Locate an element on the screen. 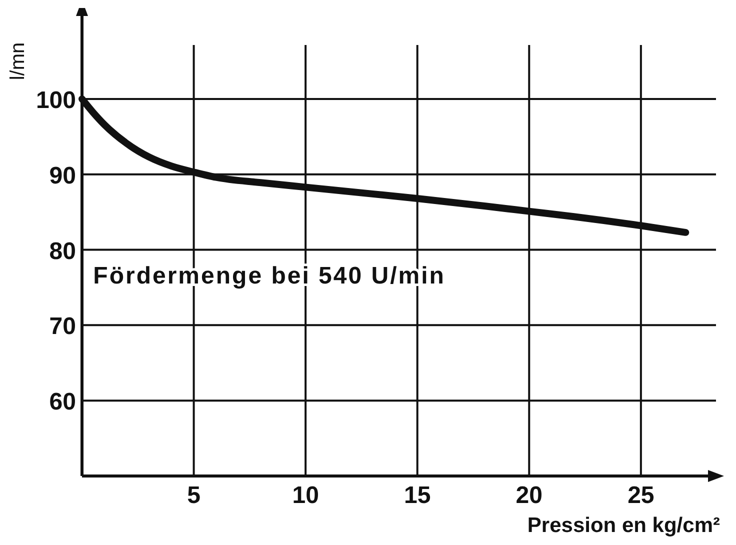 The width and height of the screenshot is (736, 545). x-tick-label: 25 is located at coordinates (641, 495).